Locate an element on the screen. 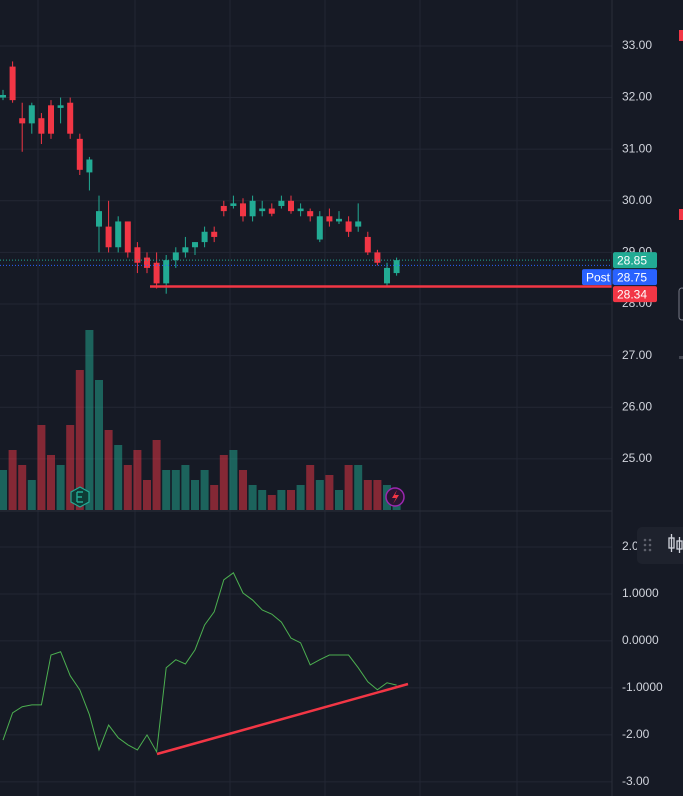 This screenshot has width=683, height=796. osc-tick-label: 1.0000 is located at coordinates (640, 593).